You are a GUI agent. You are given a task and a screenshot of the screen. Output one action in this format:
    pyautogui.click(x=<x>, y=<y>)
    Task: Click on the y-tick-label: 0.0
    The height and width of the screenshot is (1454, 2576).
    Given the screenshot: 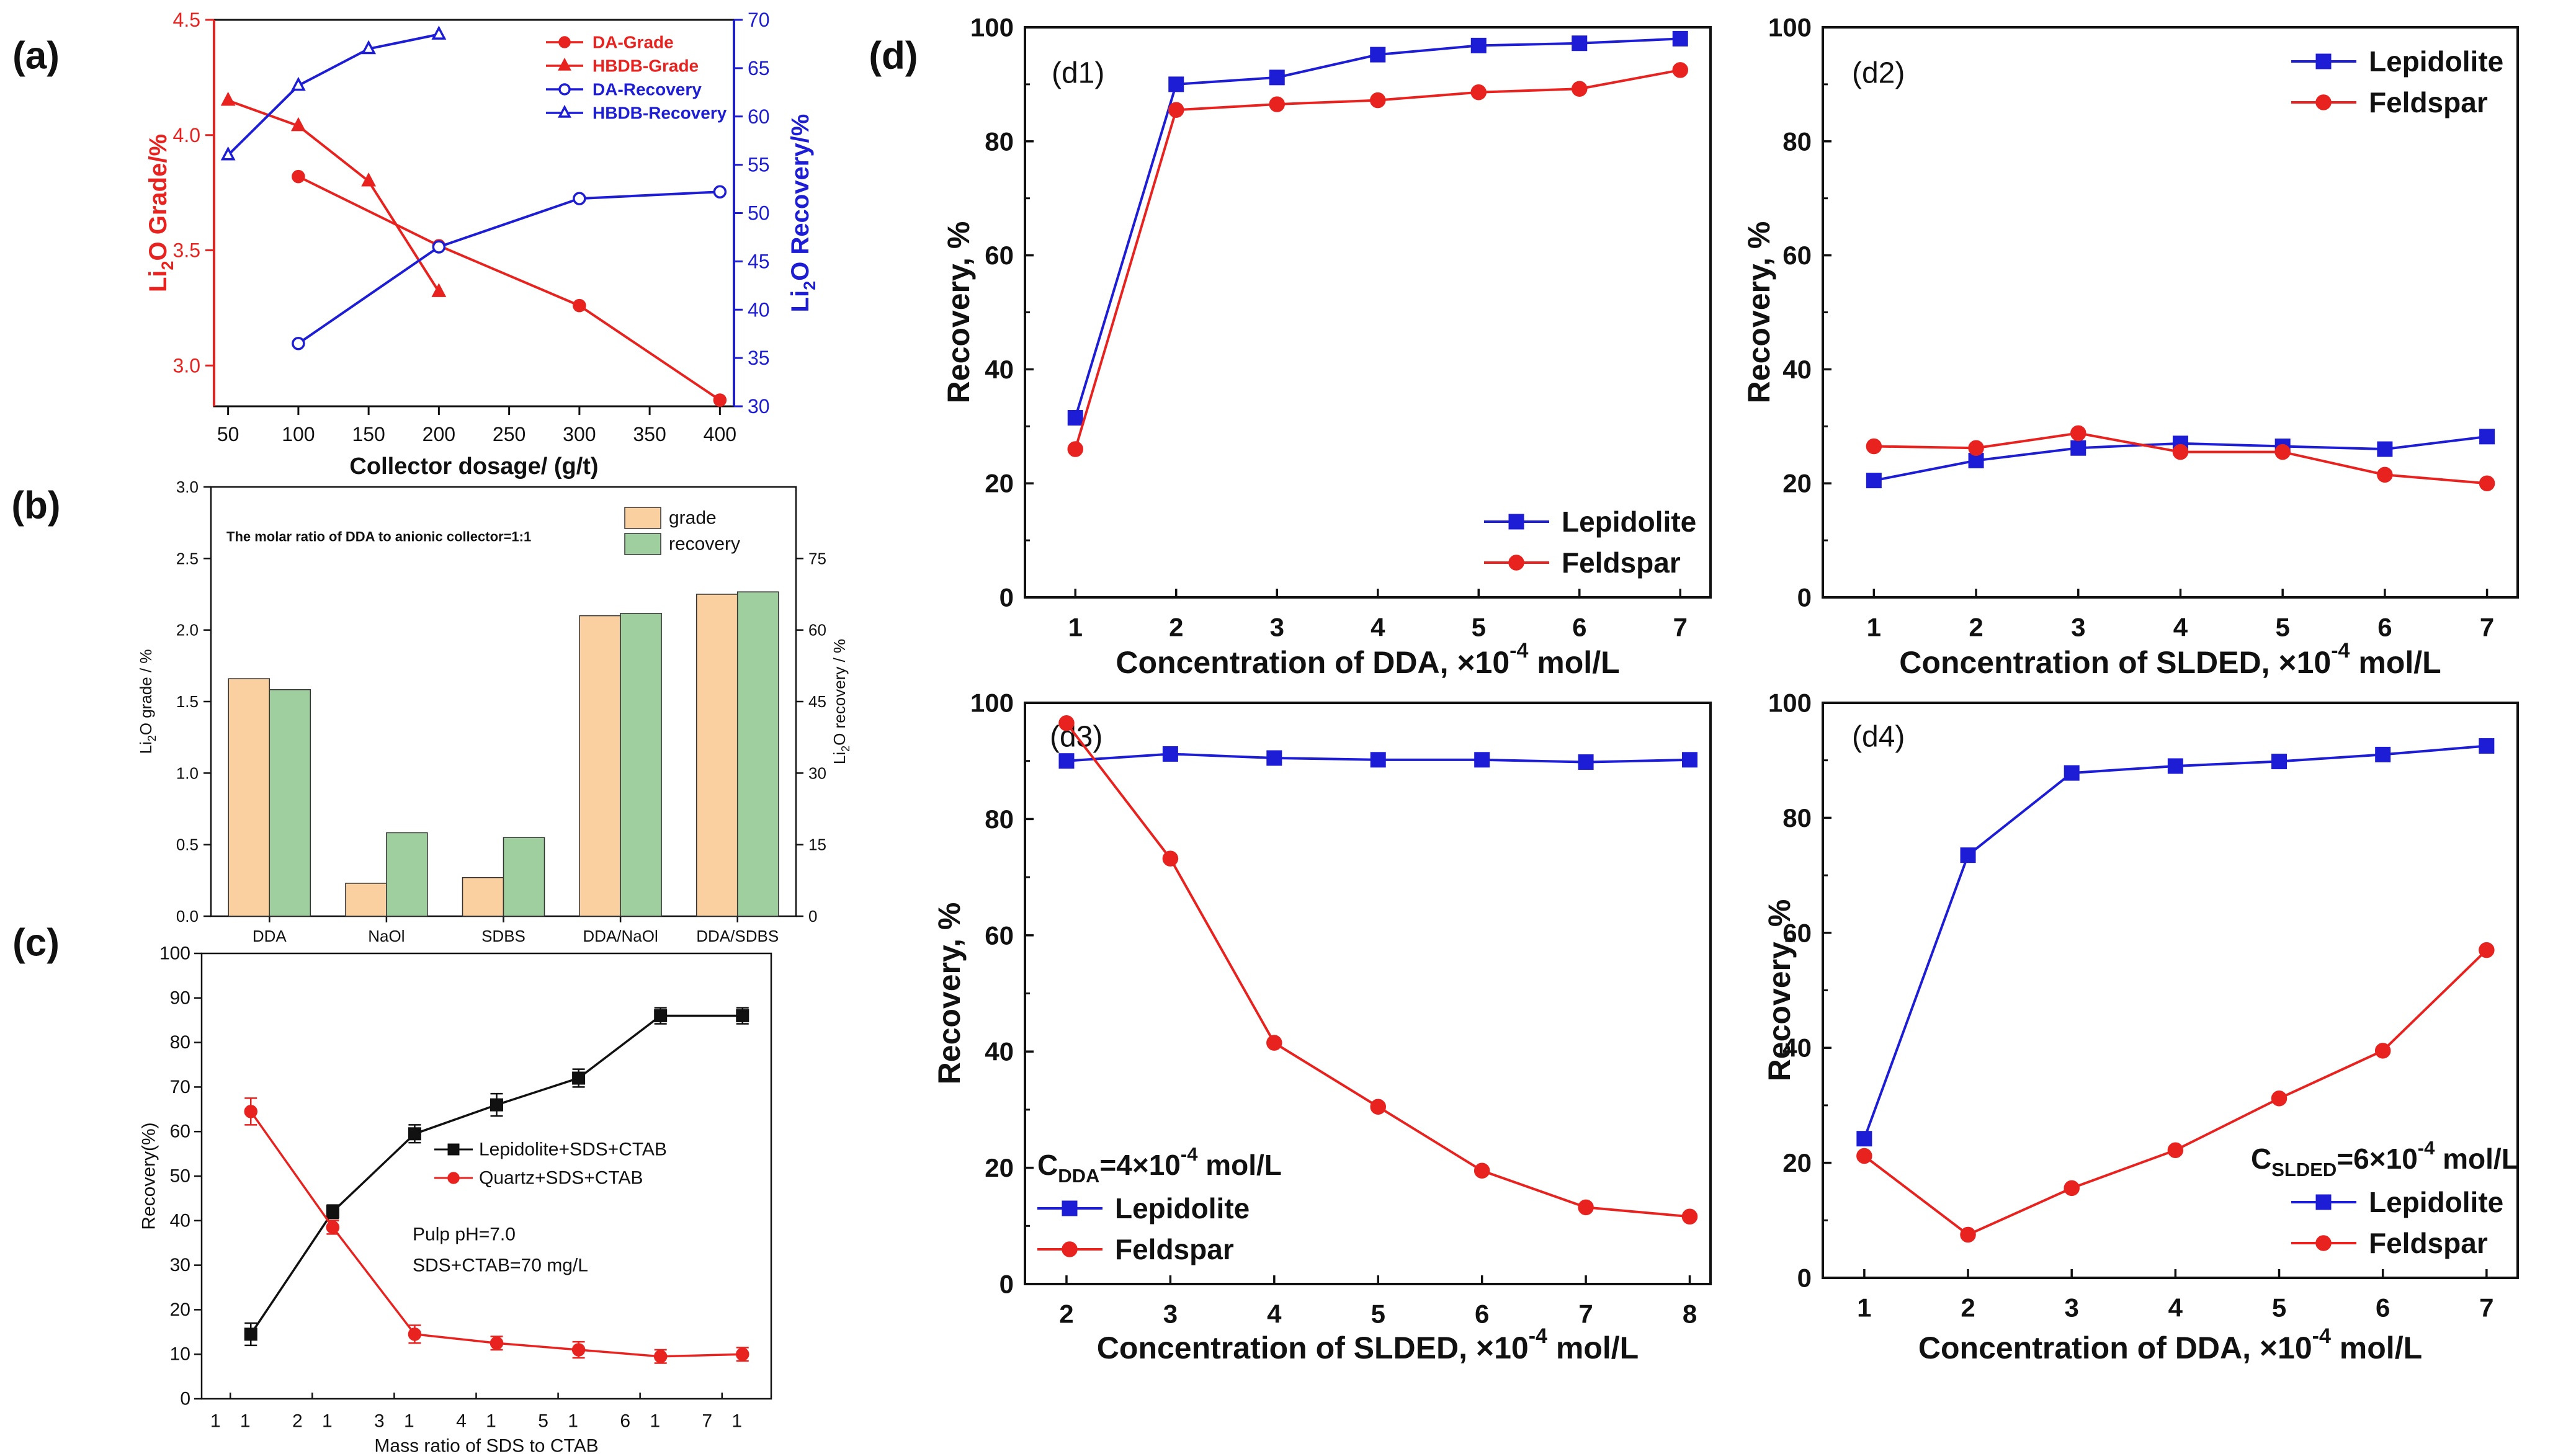 What is the action you would take?
    pyautogui.click(x=187, y=916)
    